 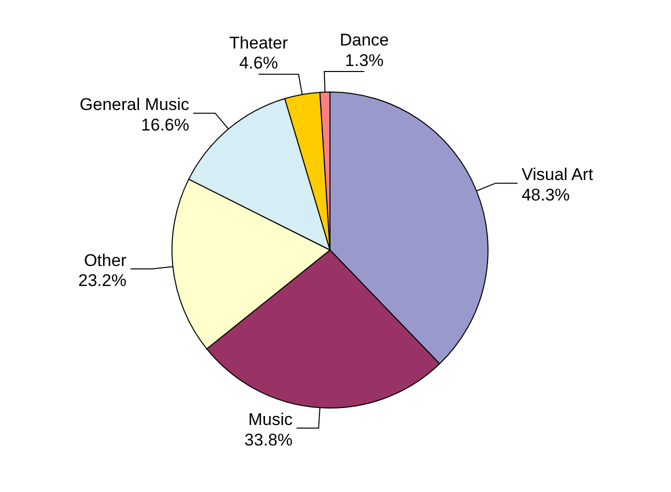 What do you see at coordinates (558, 174) in the screenshot?
I see `slice-label: Visual Art` at bounding box center [558, 174].